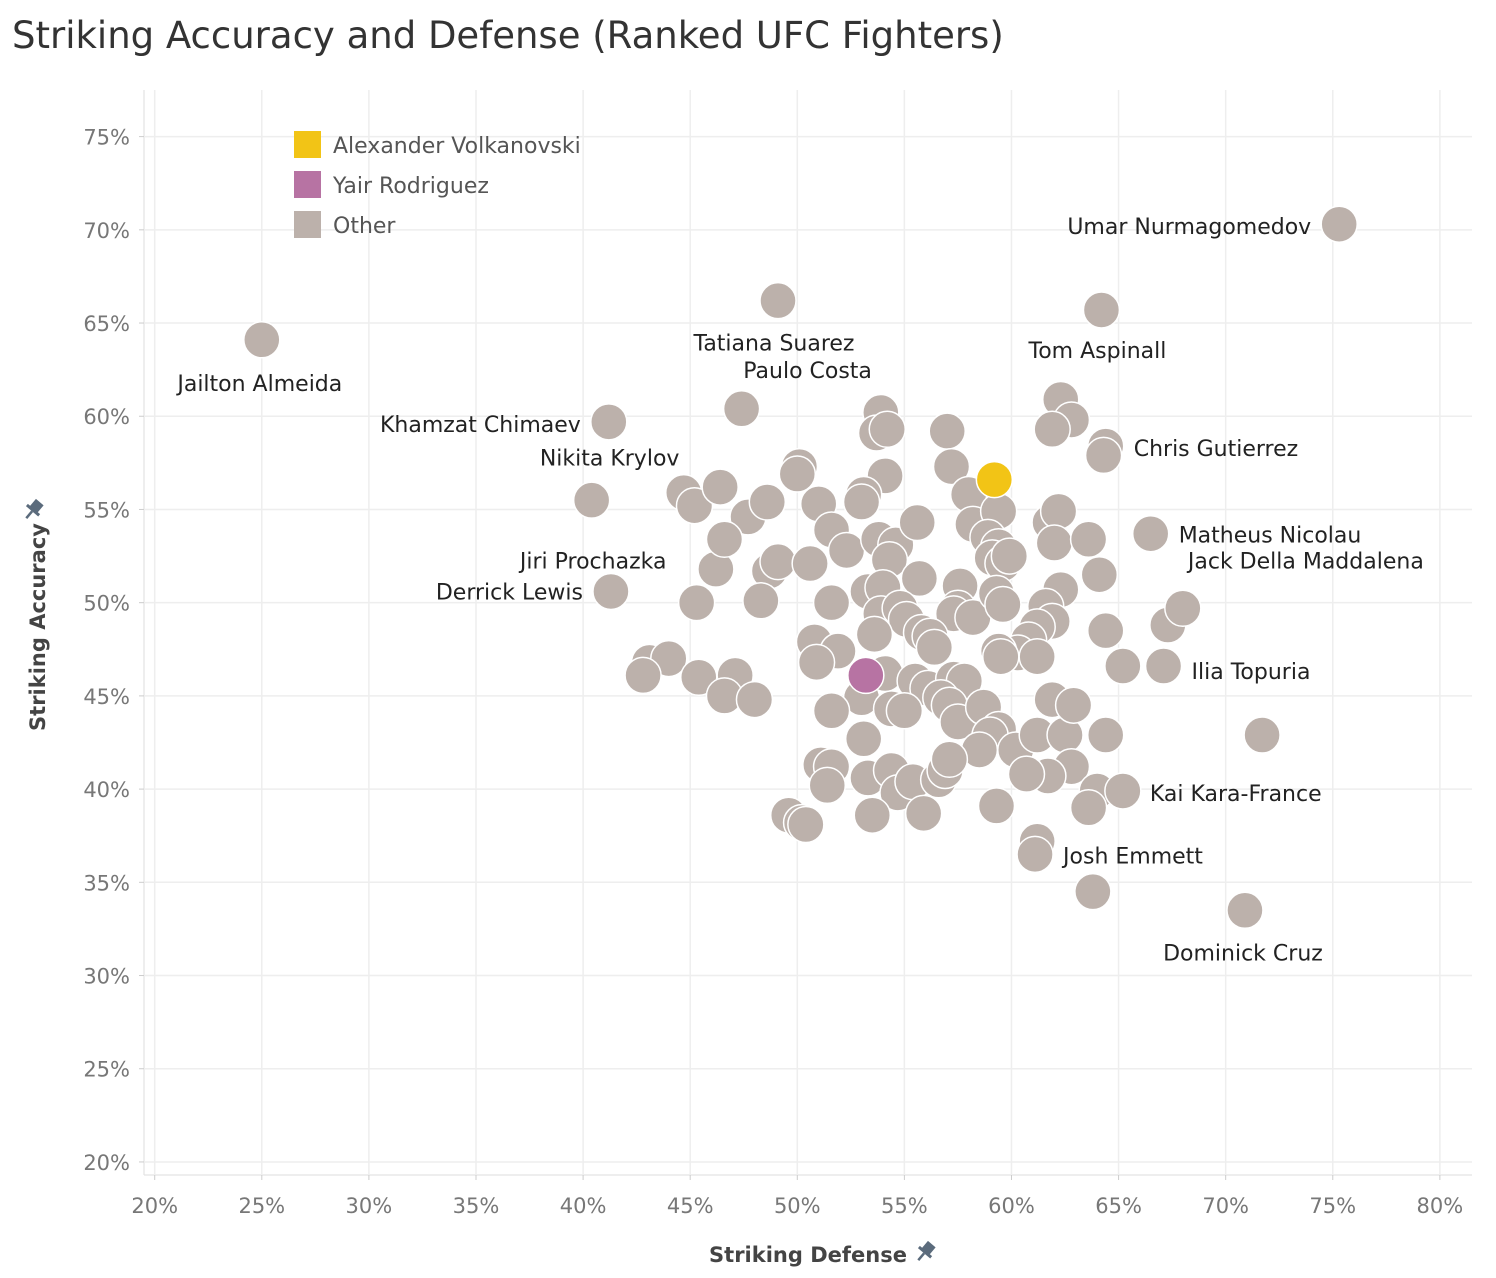  Describe the element at coordinates (106, 977) in the screenshot. I see `y-tick-label: 30%` at that location.